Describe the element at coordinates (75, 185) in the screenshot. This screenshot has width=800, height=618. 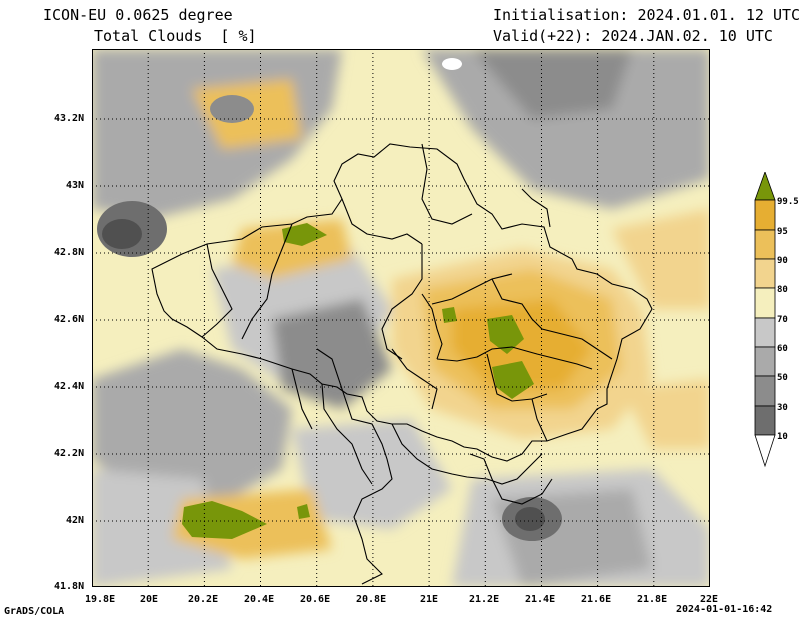
I see `lat-label: 43N` at that location.